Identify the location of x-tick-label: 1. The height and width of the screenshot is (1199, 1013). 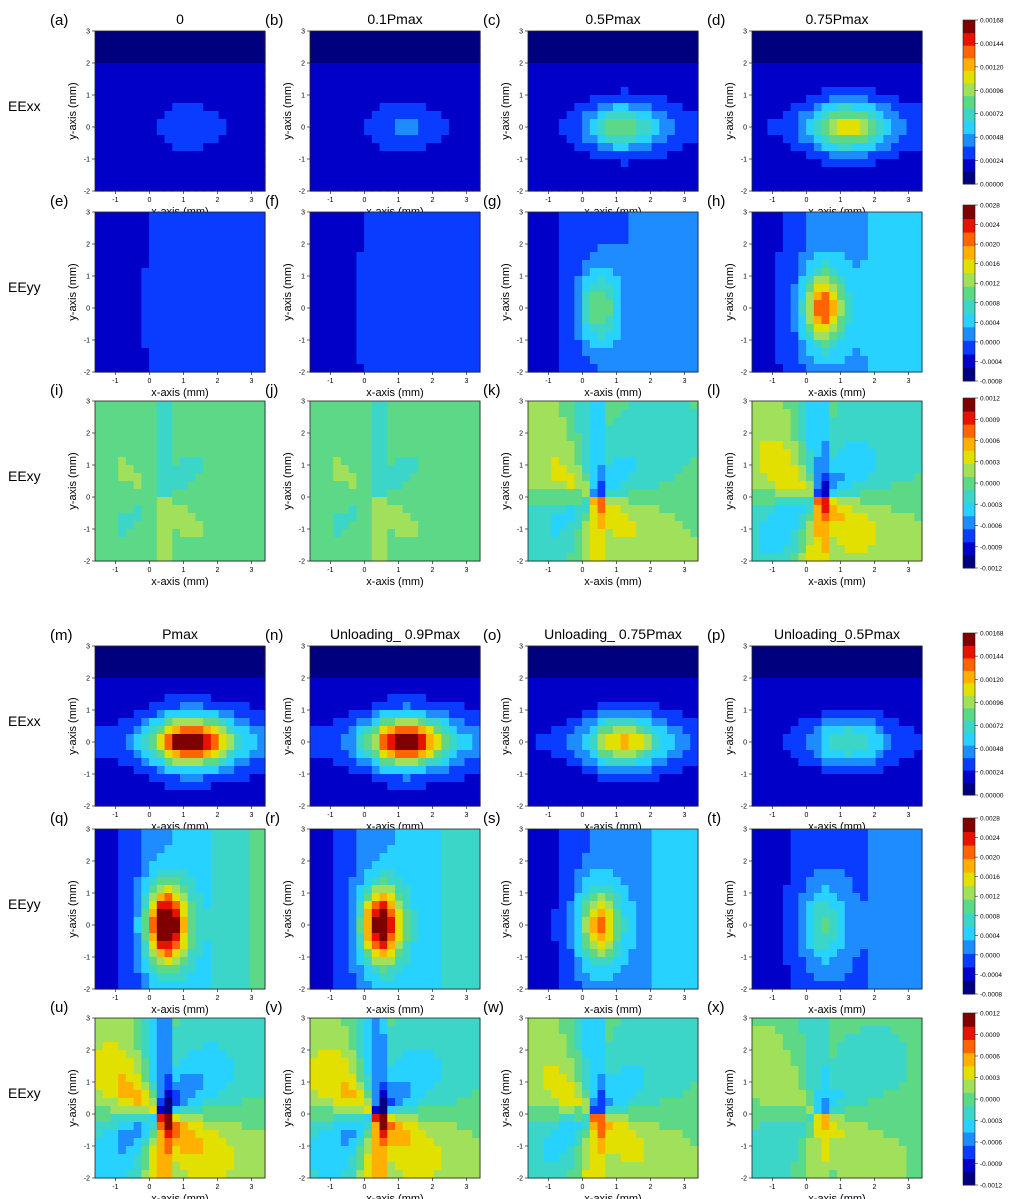
(183, 570).